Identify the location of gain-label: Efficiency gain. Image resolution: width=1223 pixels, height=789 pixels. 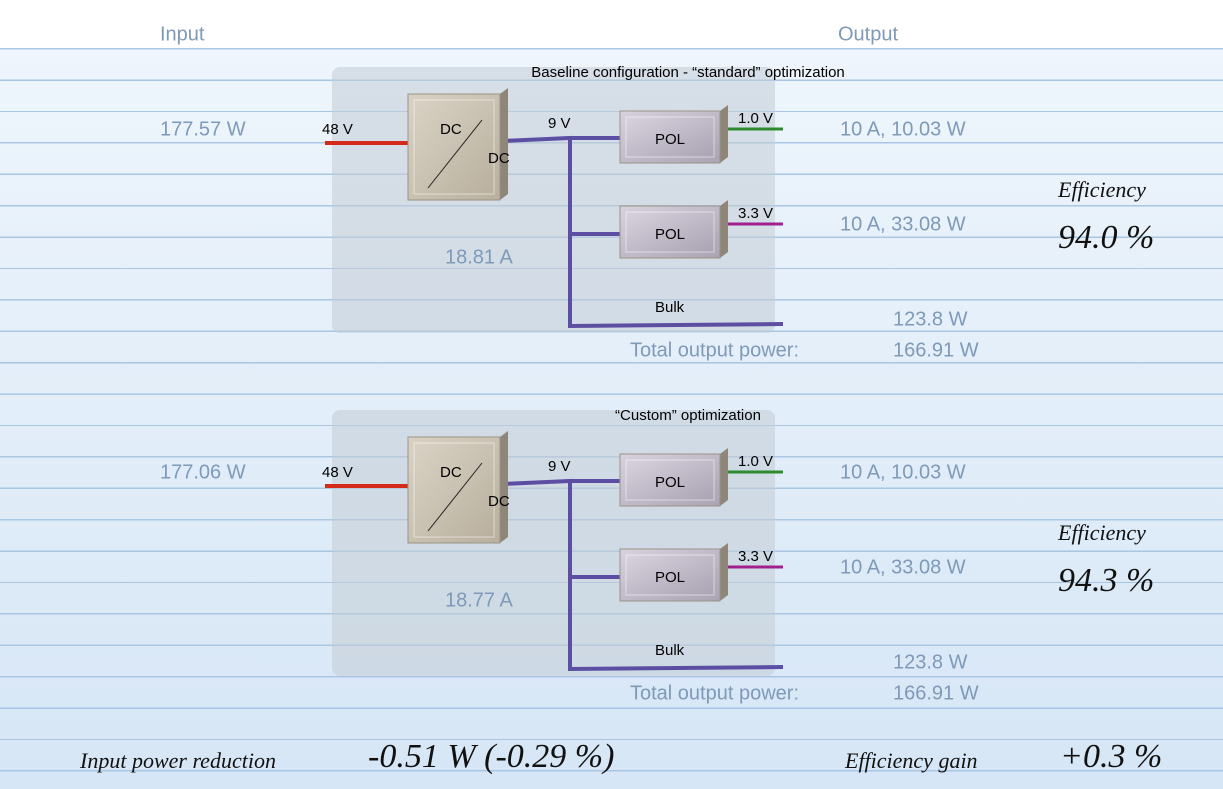
(911, 760).